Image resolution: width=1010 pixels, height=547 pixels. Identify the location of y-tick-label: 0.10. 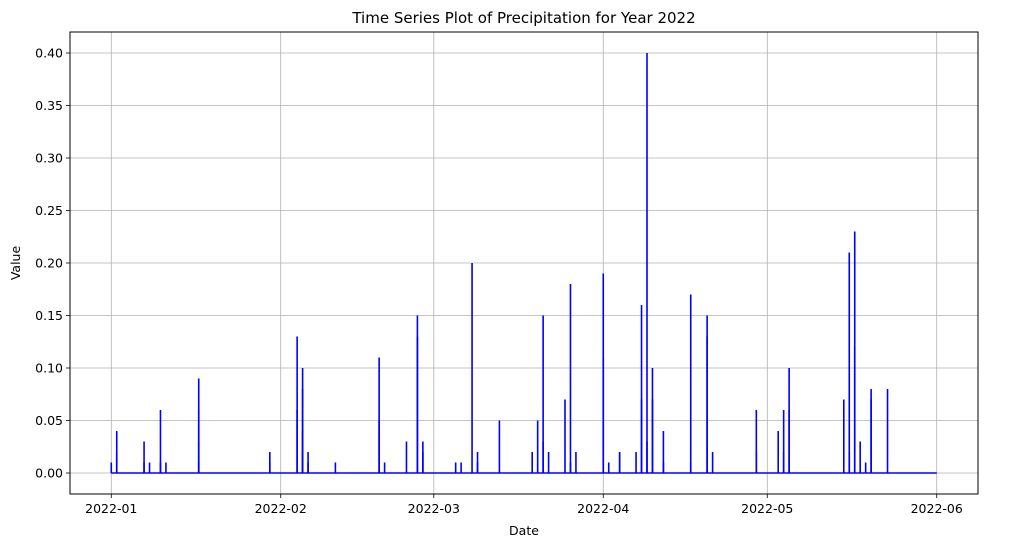
(49, 368).